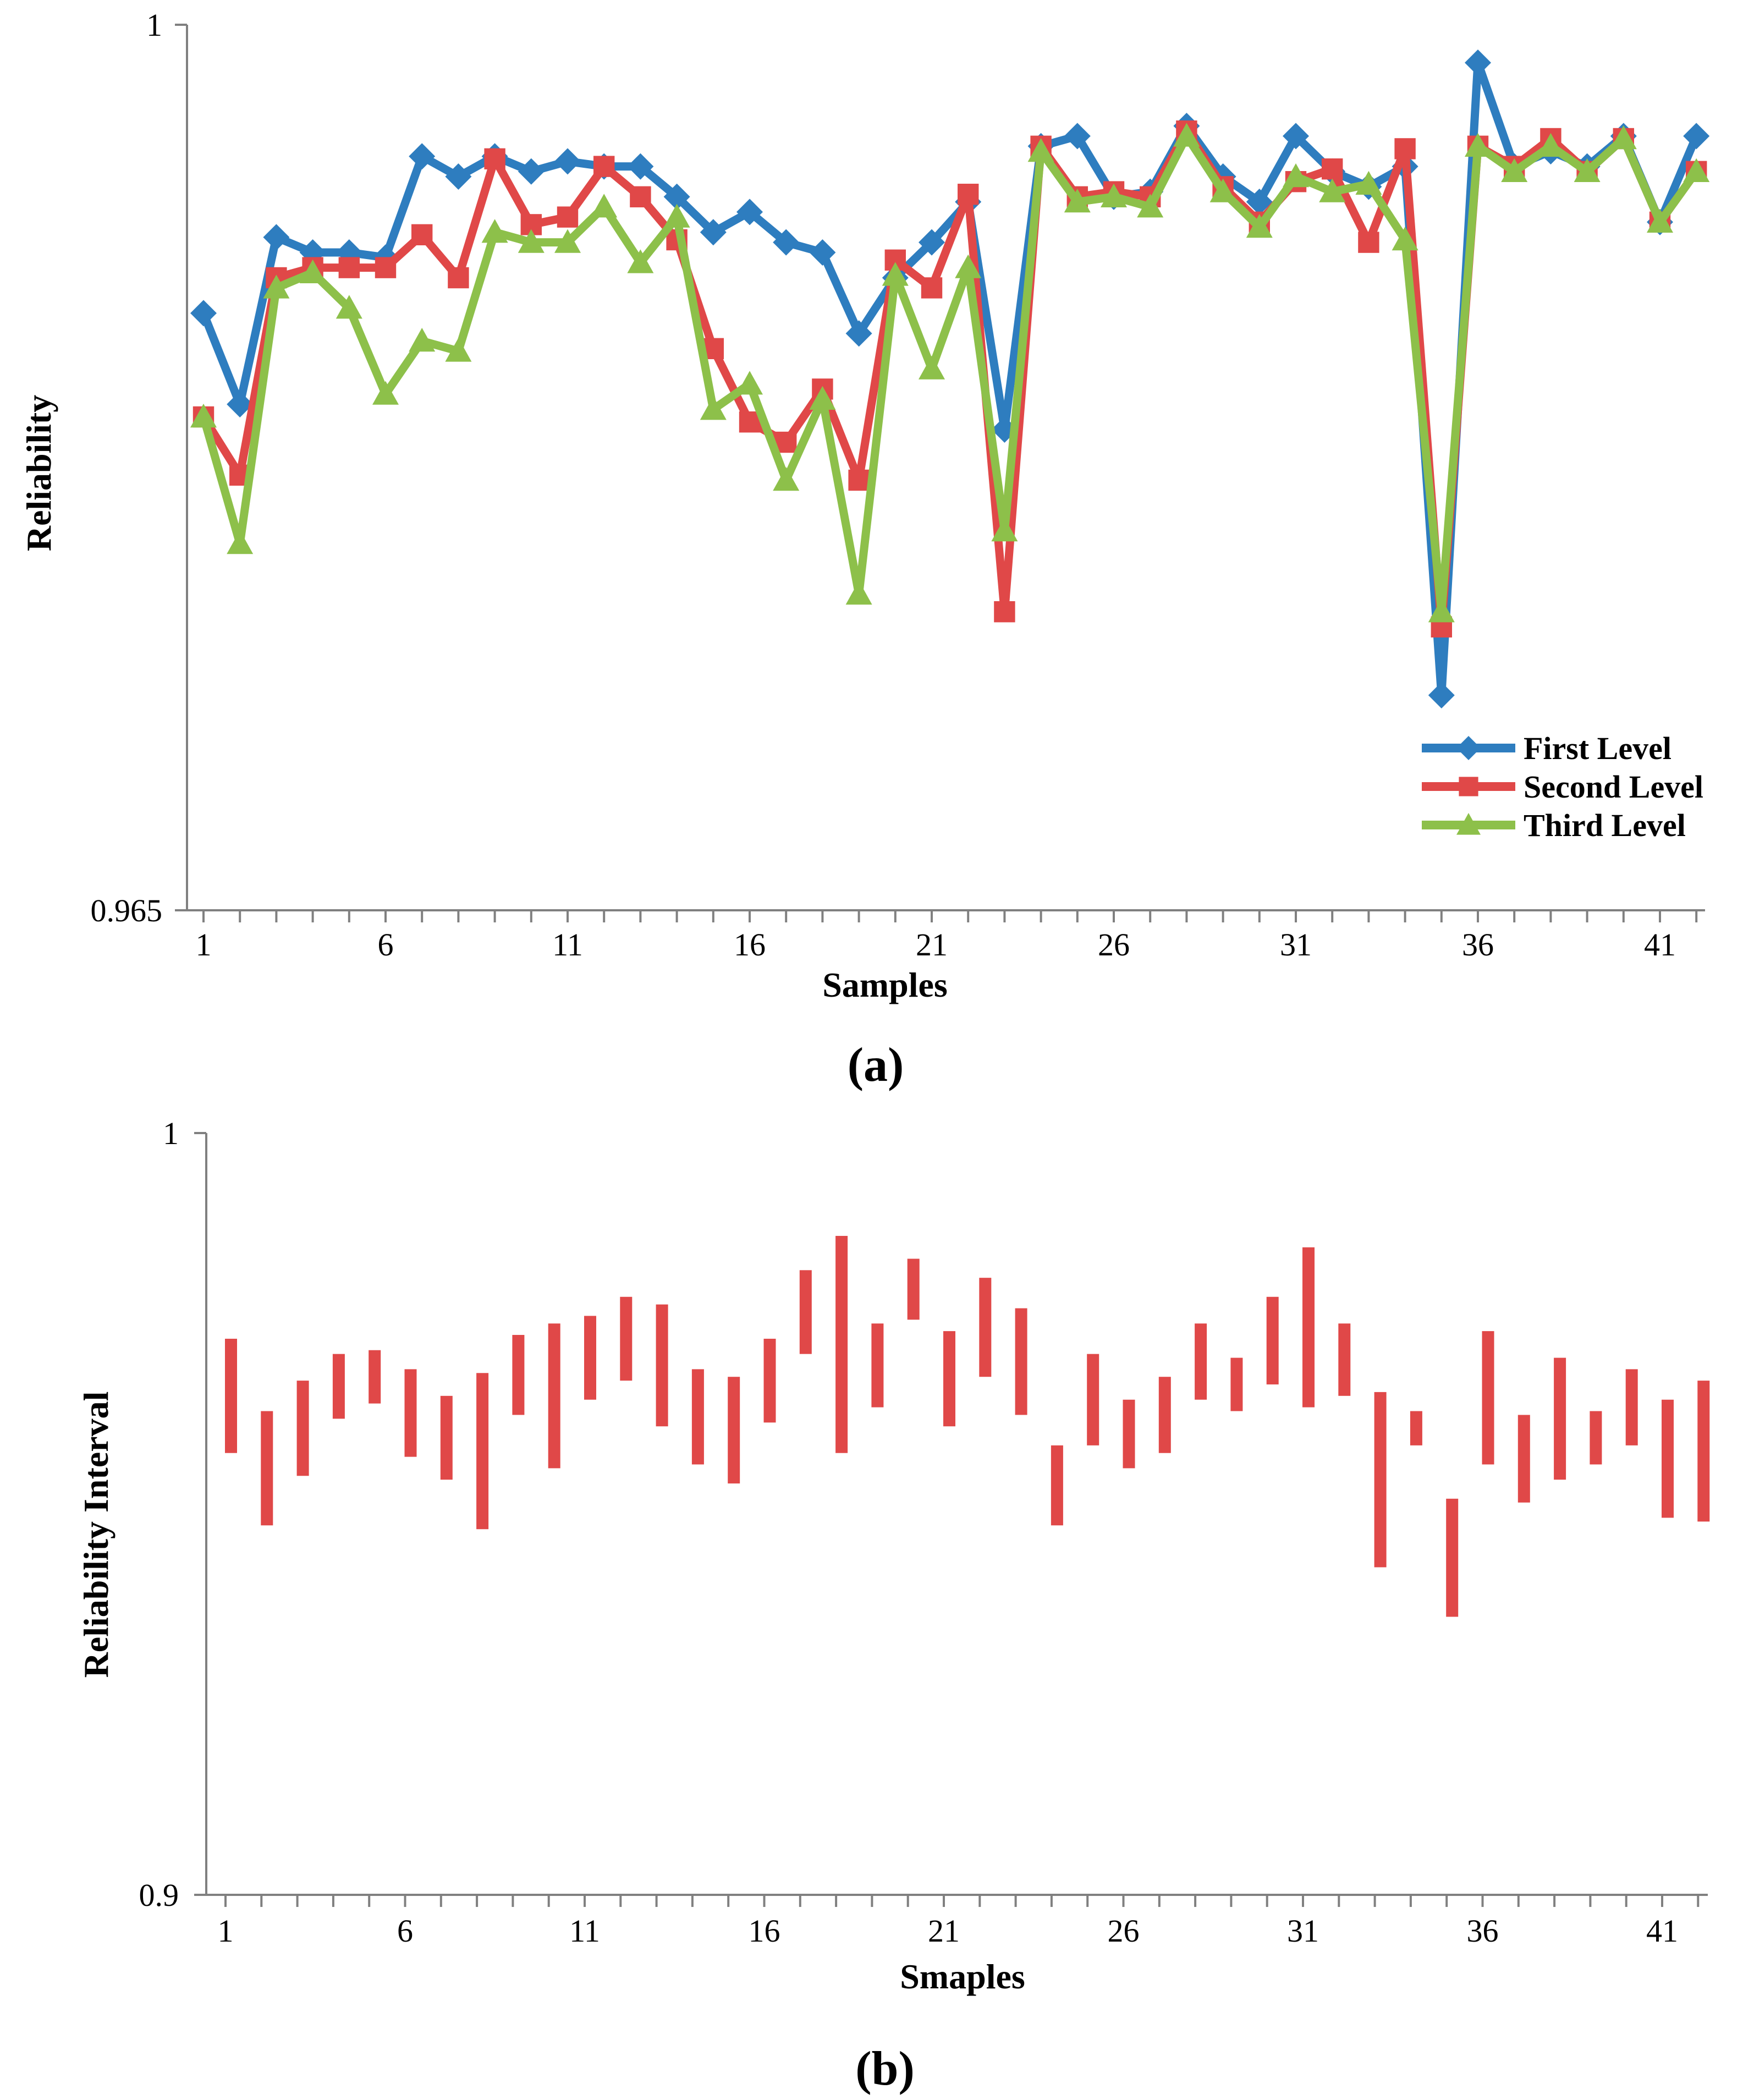 The width and height of the screenshot is (1743, 2100). I want to click on panel-a-x-tick-label: 11, so click(568, 945).